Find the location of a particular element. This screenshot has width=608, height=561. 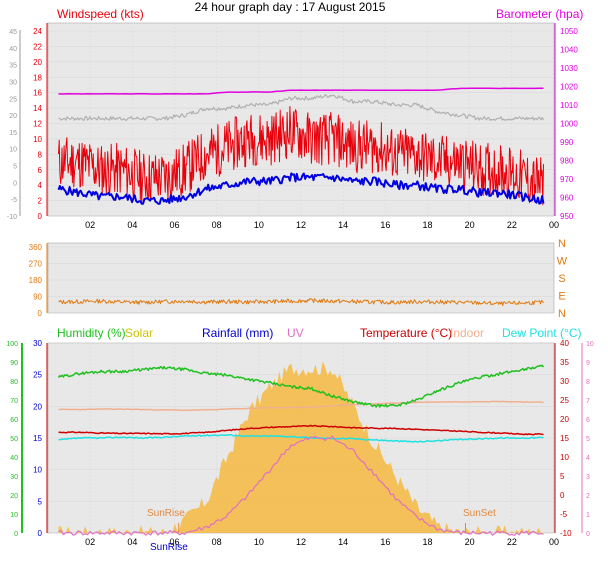

humidity-tick-label: 60 is located at coordinates (14, 420).